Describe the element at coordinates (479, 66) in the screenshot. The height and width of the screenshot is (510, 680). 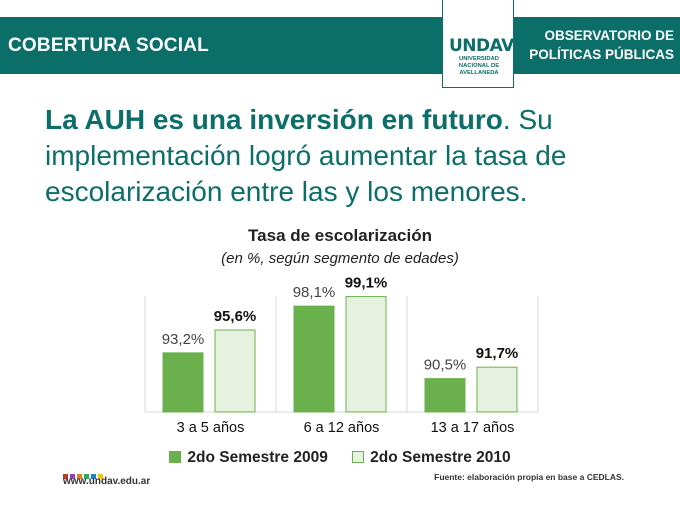
I see `logo-subtitle: UNIVERSIDAD NACIONAL DE AVELLANEDA` at that location.